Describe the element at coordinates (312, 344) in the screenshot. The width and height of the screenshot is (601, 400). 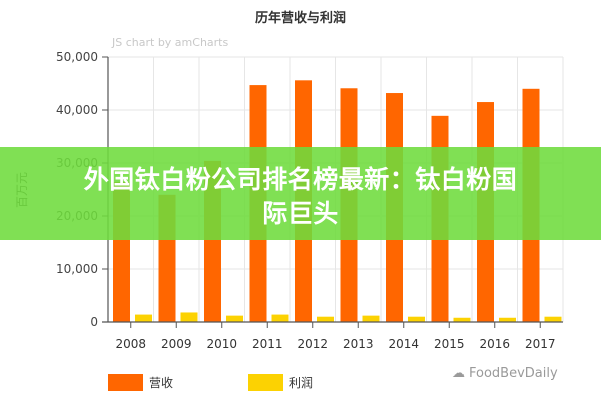
I see `x-tick-label: 2012` at that location.